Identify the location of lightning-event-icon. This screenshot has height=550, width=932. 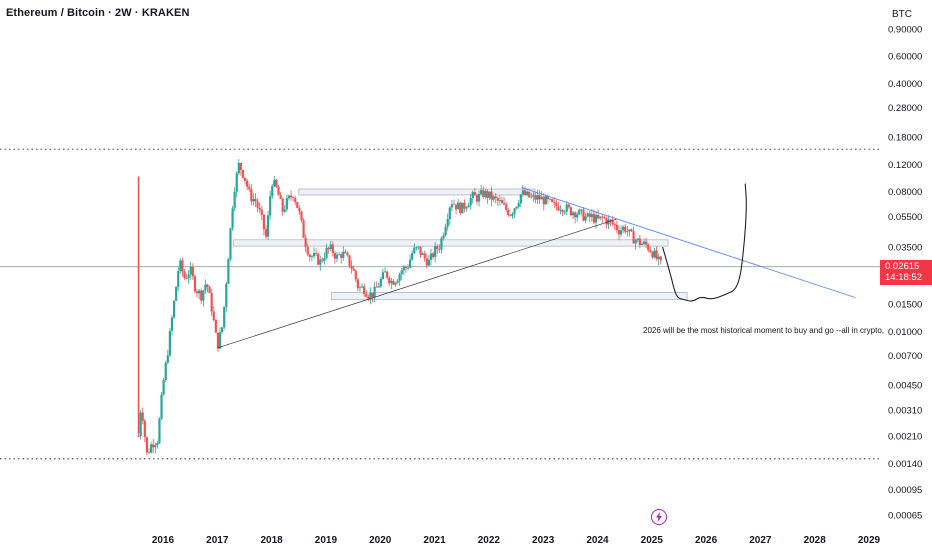
(659, 517).